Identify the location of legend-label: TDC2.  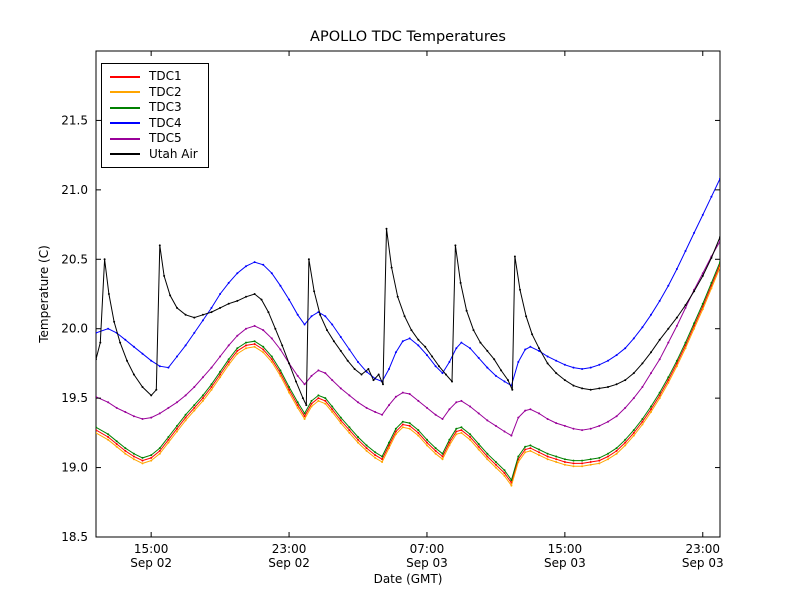
(165, 91).